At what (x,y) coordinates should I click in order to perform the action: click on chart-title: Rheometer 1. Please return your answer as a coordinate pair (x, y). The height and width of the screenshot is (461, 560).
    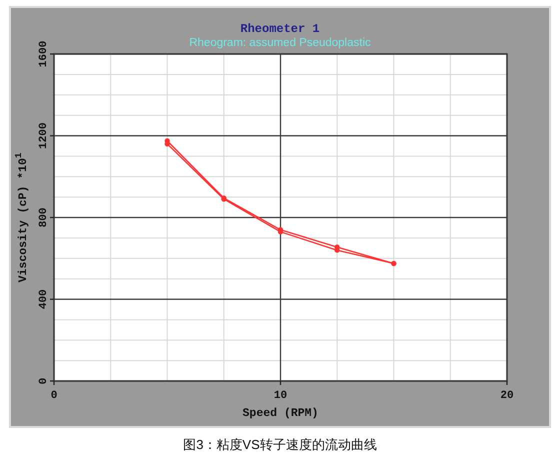
    Looking at the image, I should click on (280, 29).